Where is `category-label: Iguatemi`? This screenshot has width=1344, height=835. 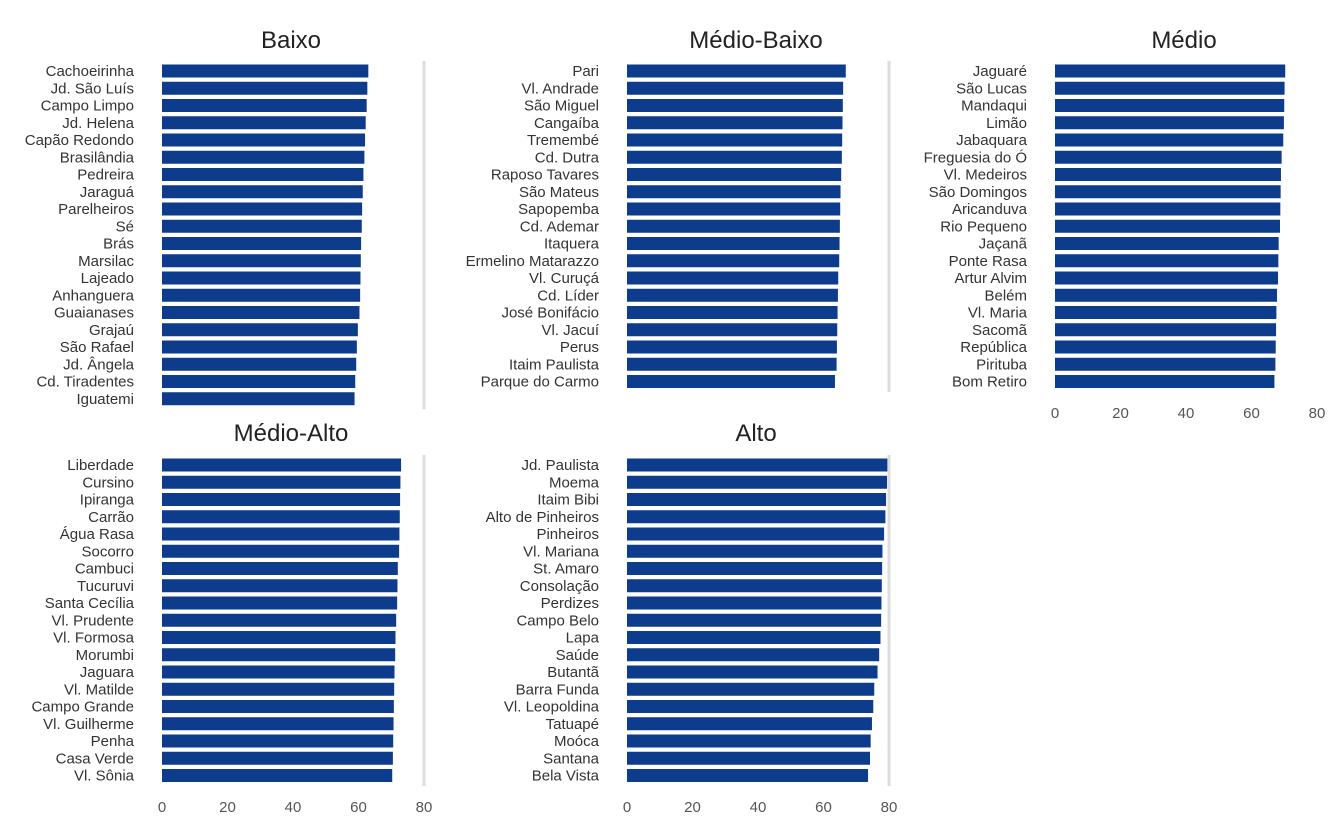 category-label: Iguatemi is located at coordinates (105, 399).